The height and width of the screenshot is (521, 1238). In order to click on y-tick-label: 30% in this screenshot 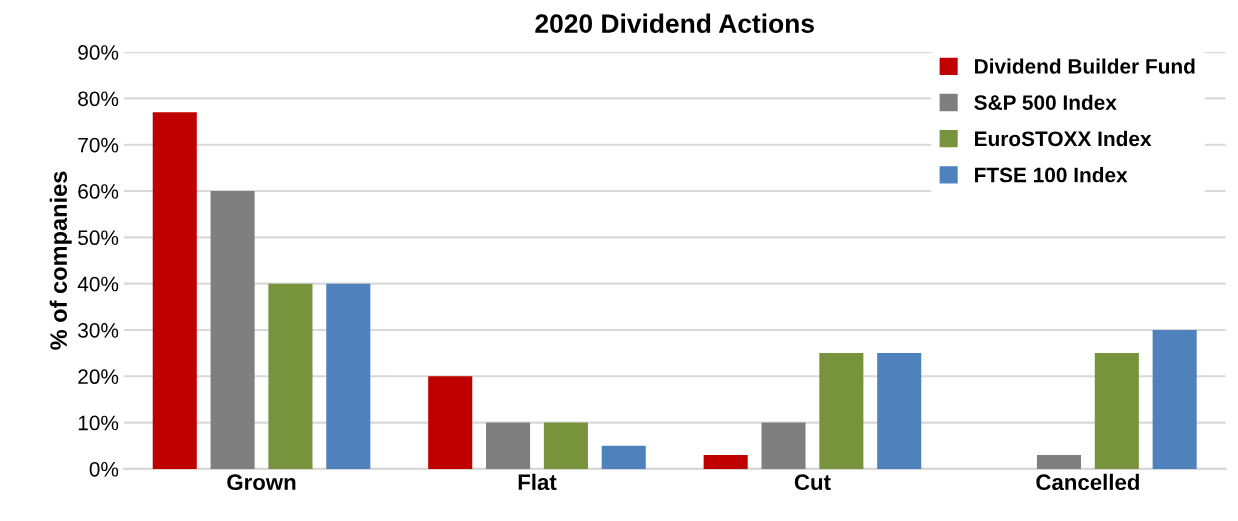, I will do `click(98, 330)`.